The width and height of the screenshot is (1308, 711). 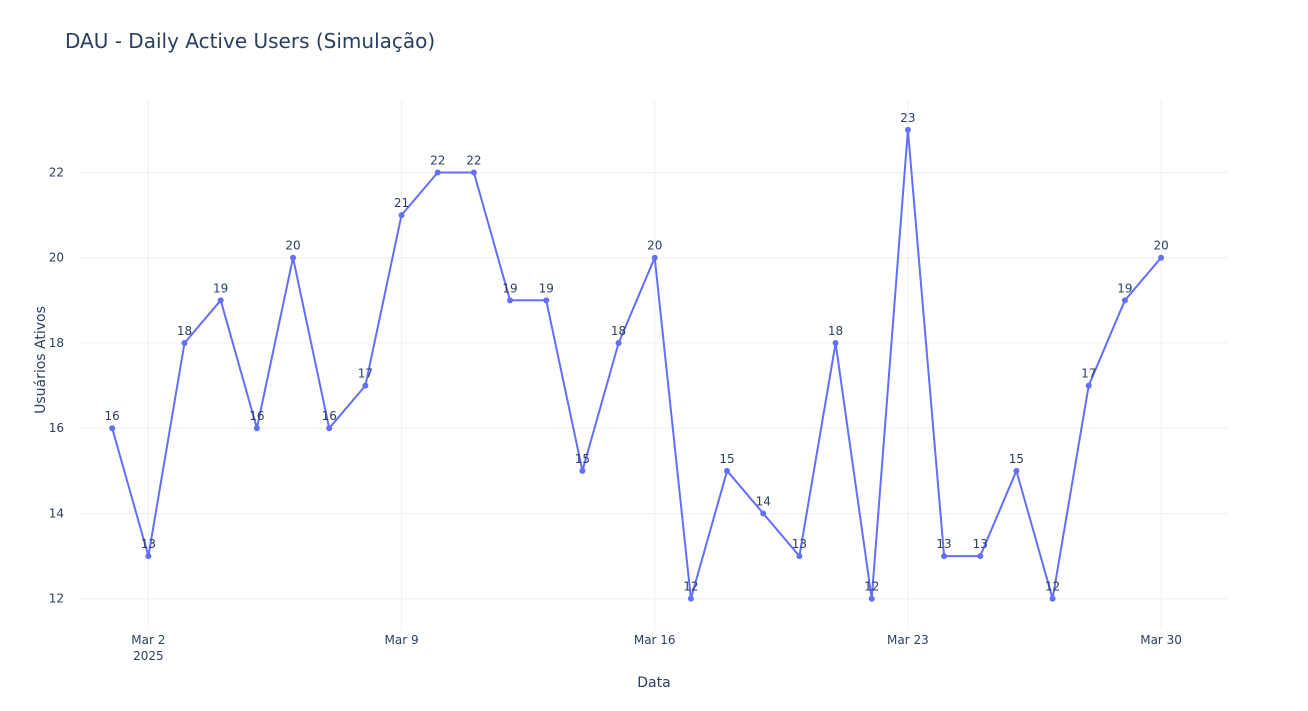 I want to click on x-axis-title: Data, so click(x=653, y=683).